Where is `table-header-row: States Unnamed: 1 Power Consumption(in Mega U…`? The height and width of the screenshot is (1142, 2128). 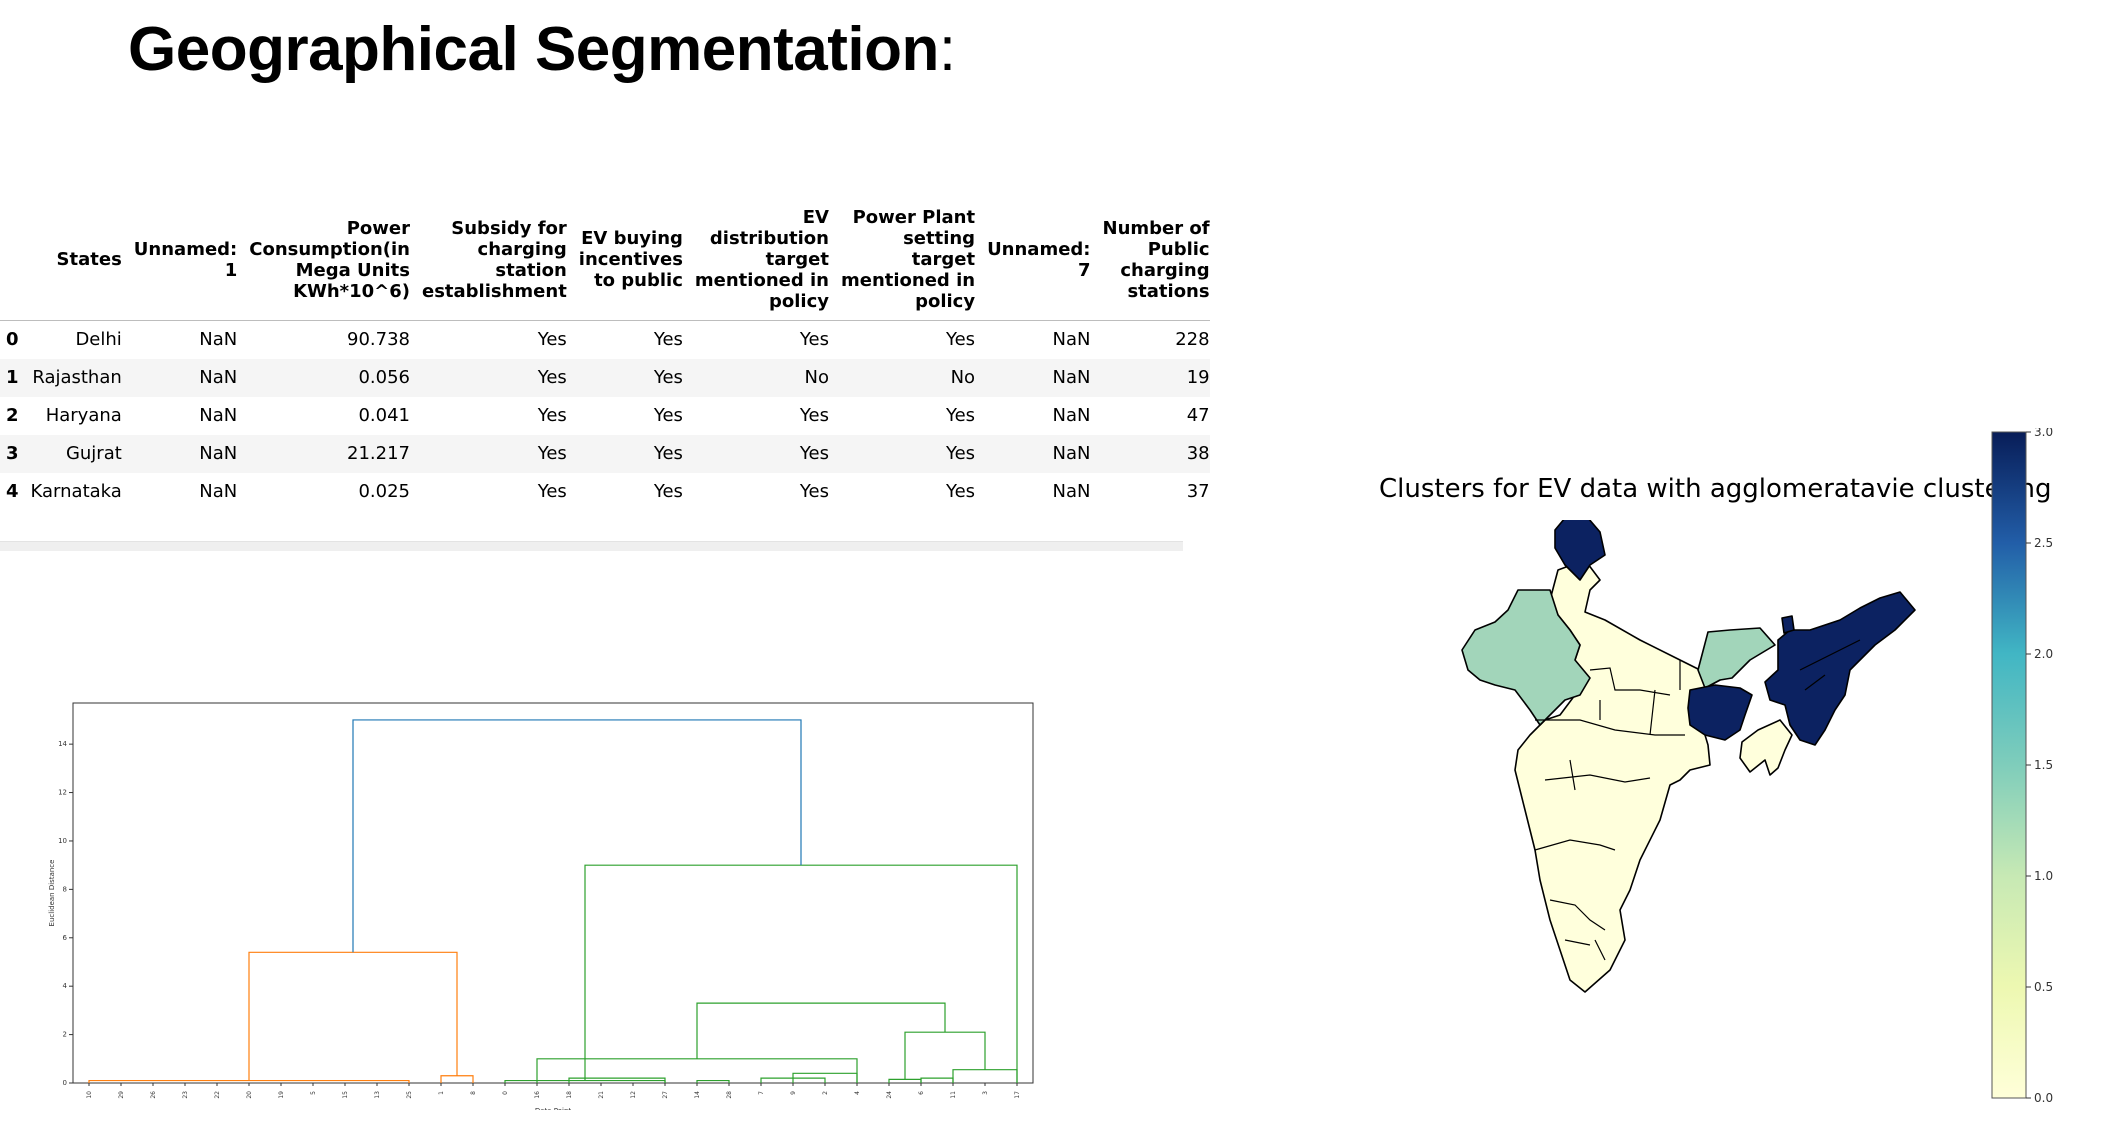
table-header-row: States Unnamed: 1 Power Consumption(in Mega U… is located at coordinates (605, 262).